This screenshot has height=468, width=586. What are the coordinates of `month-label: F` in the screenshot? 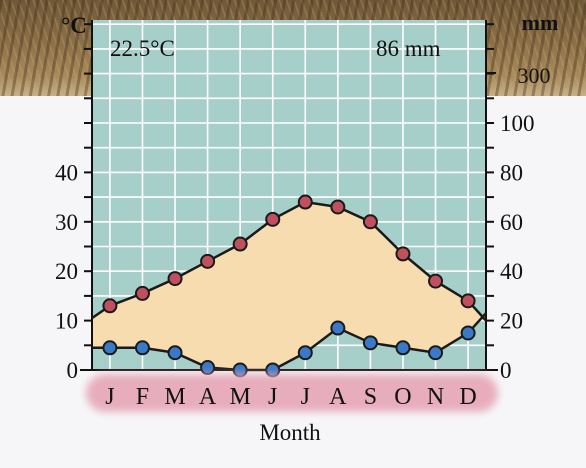 It's located at (142, 397).